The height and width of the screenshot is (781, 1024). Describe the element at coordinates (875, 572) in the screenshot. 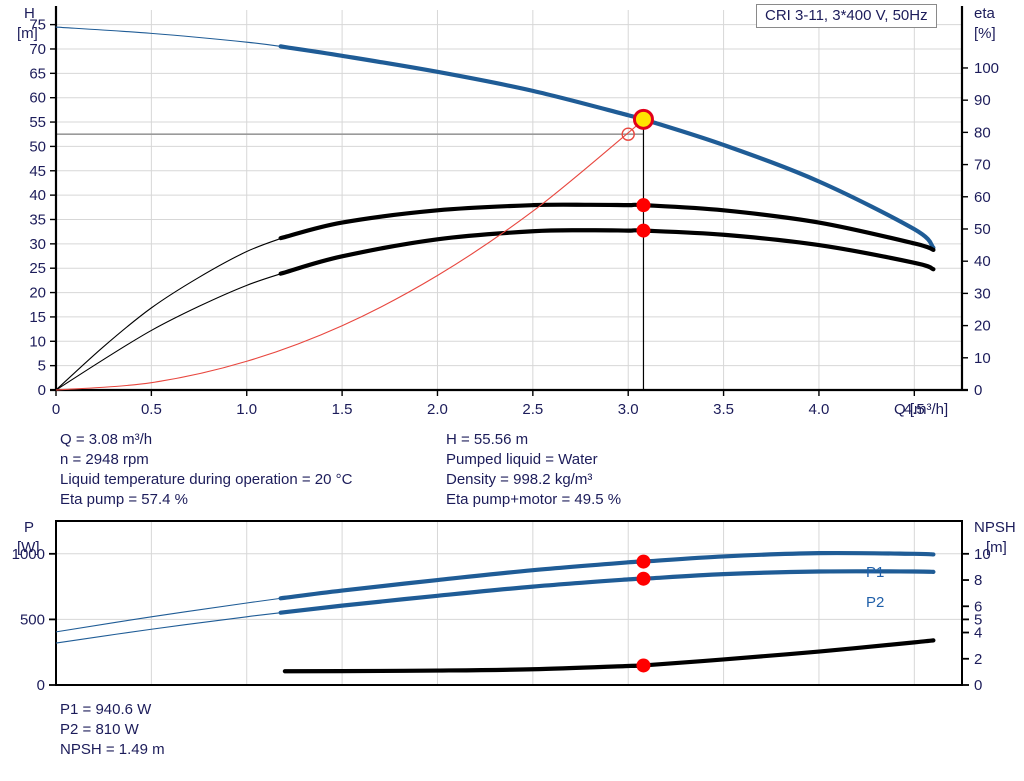

I see `p1-curve-label: P1` at that location.